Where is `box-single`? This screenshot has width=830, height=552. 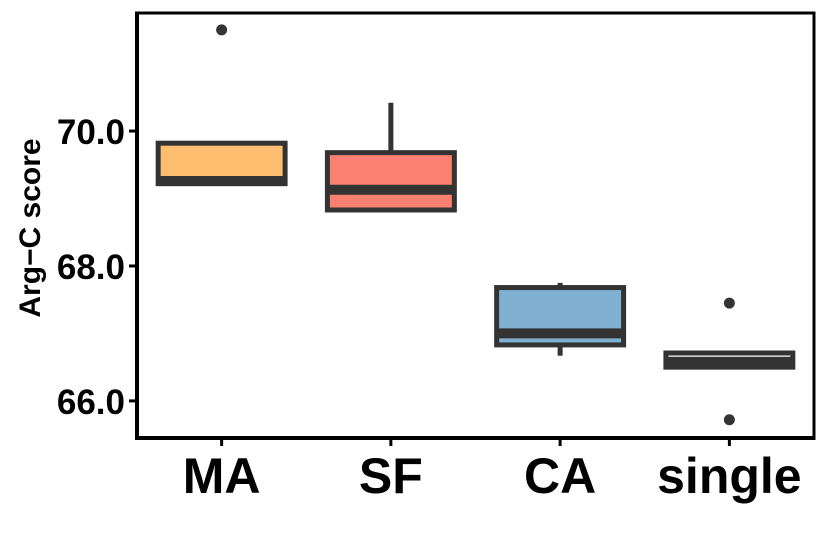
box-single is located at coordinates (729, 361).